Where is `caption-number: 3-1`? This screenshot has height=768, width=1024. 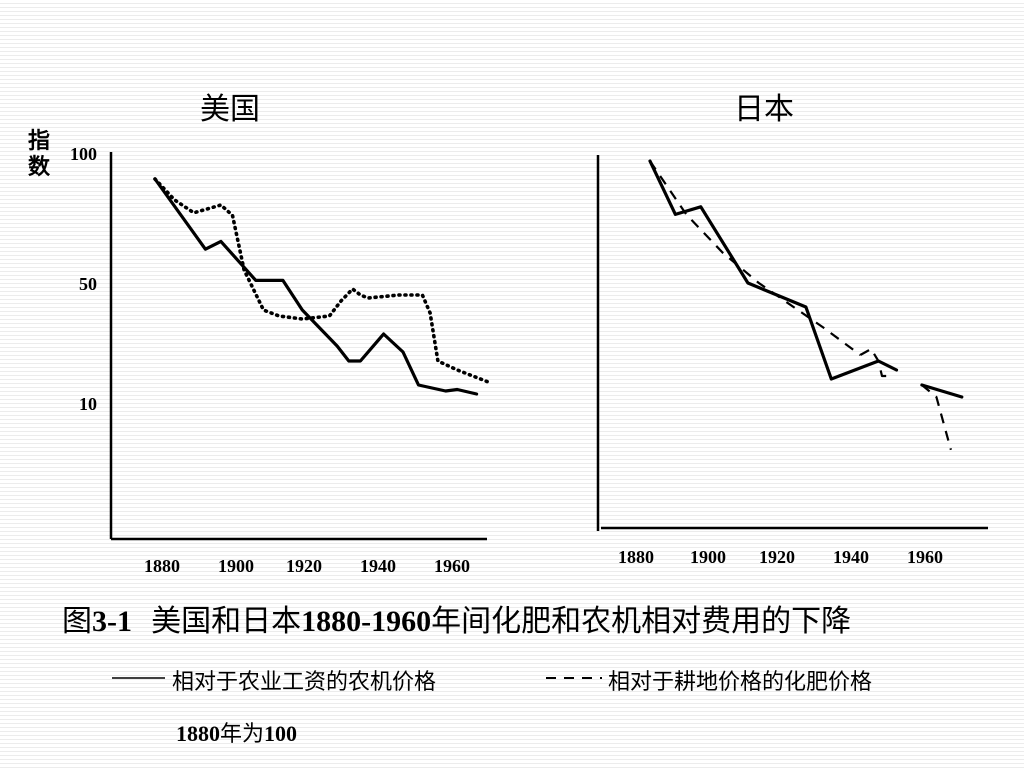 caption-number: 3-1 is located at coordinates (112, 621).